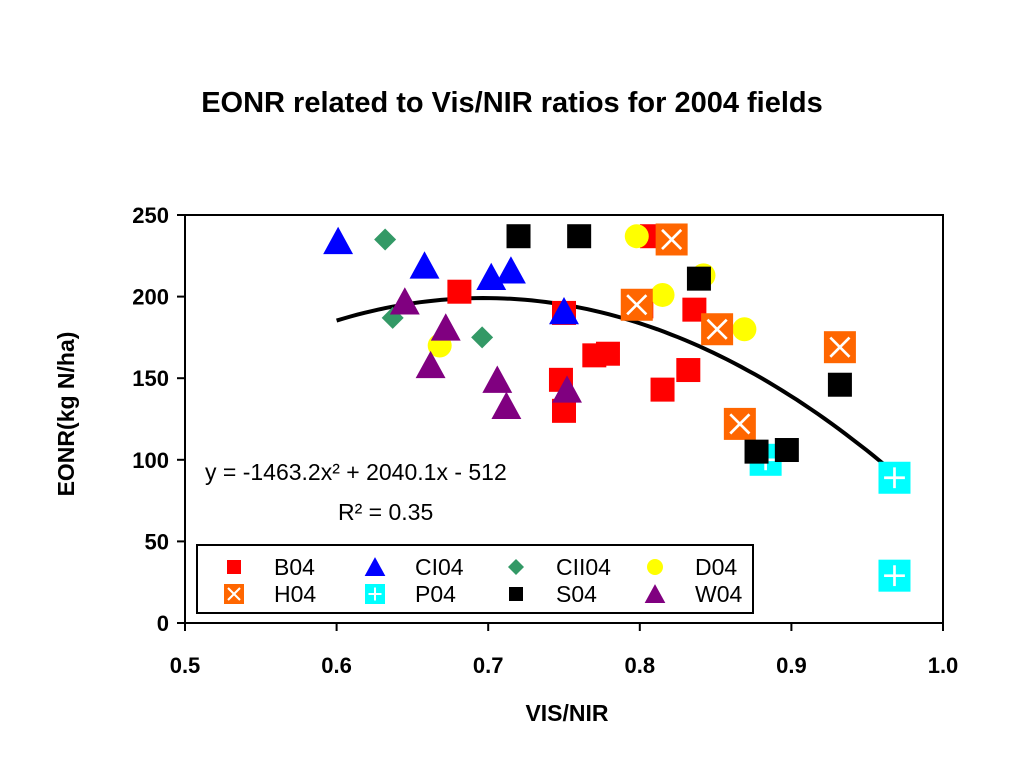  What do you see at coordinates (375, 566) in the screenshot?
I see `legend-marker-ci04` at bounding box center [375, 566].